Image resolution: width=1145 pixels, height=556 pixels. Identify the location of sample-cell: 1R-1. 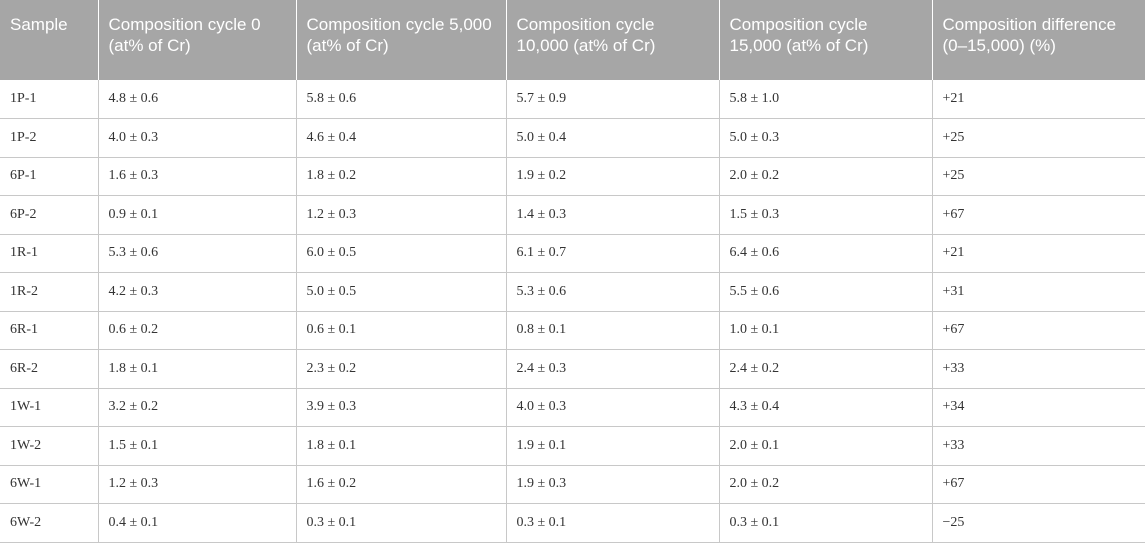
(49, 253).